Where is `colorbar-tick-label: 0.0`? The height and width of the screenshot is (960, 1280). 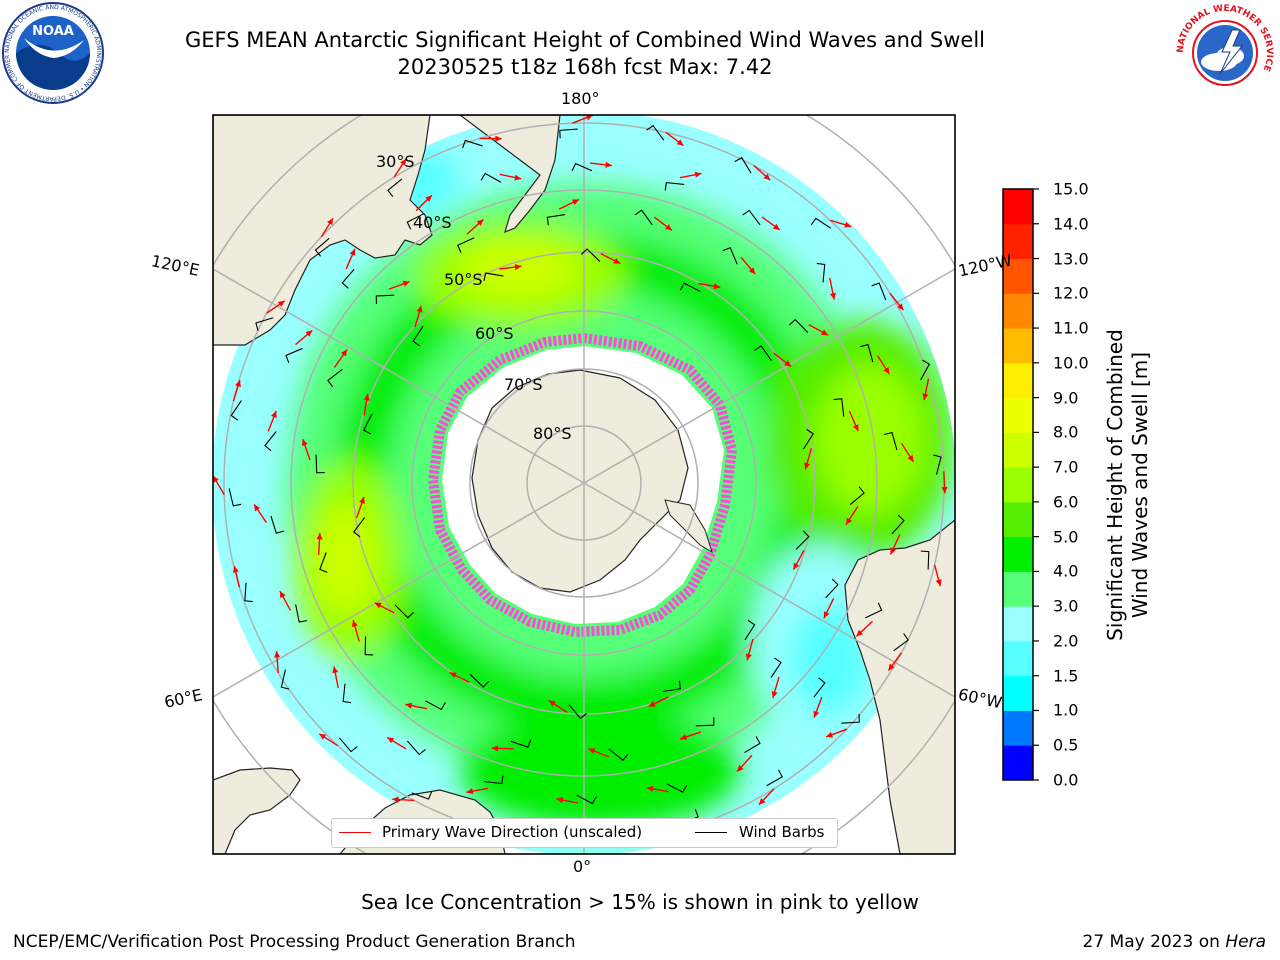 colorbar-tick-label: 0.0 is located at coordinates (1066, 780).